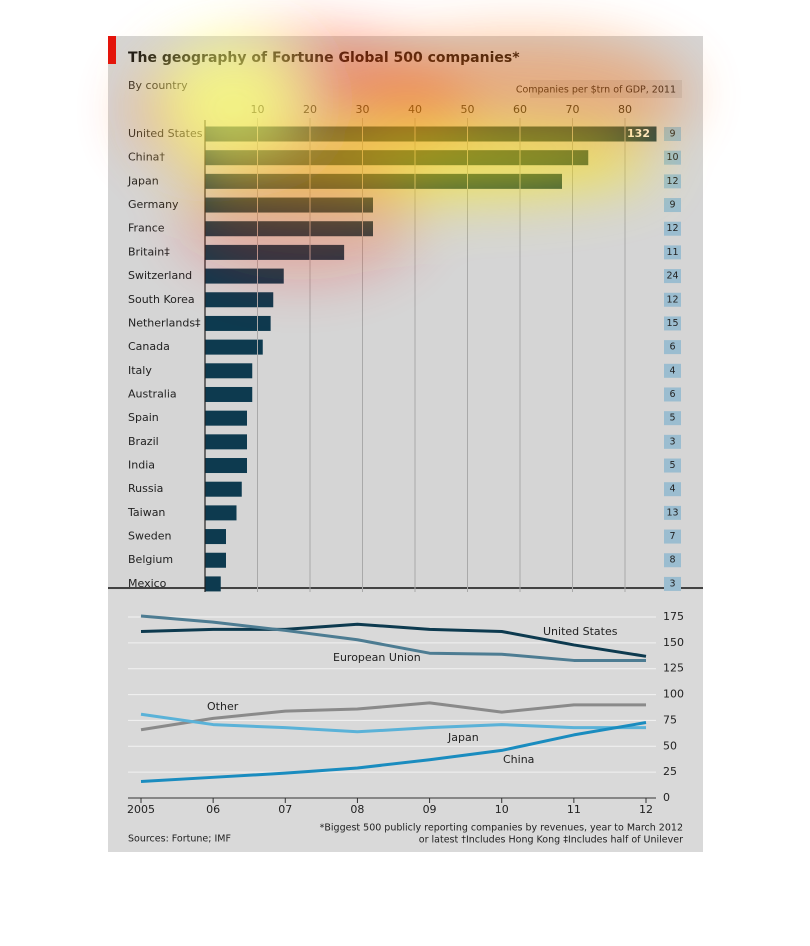  I want to click on category-label: Germany, so click(153, 204).